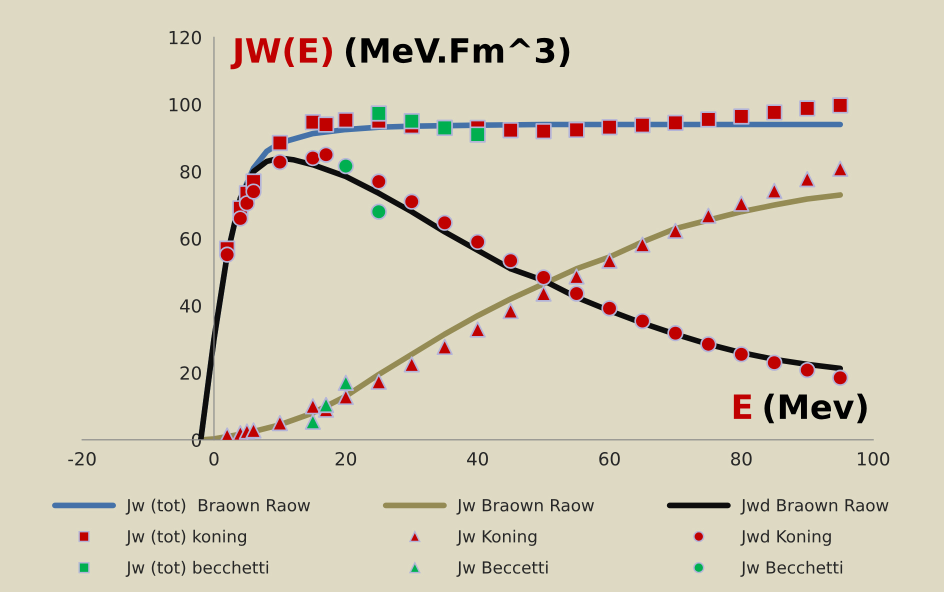 Image resolution: width=944 pixels, height=592 pixels. Describe the element at coordinates (400, 53) in the screenshot. I see `chart-title: JW(E) (MeV.Fm^3)` at that location.